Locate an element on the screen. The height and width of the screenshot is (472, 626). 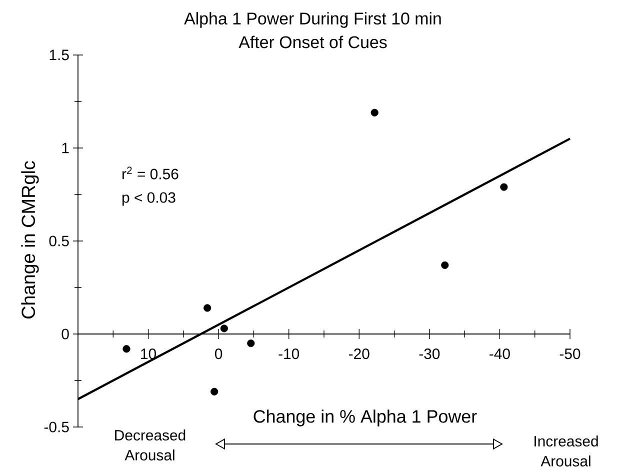
x-tick-label: -40 is located at coordinates (500, 354).